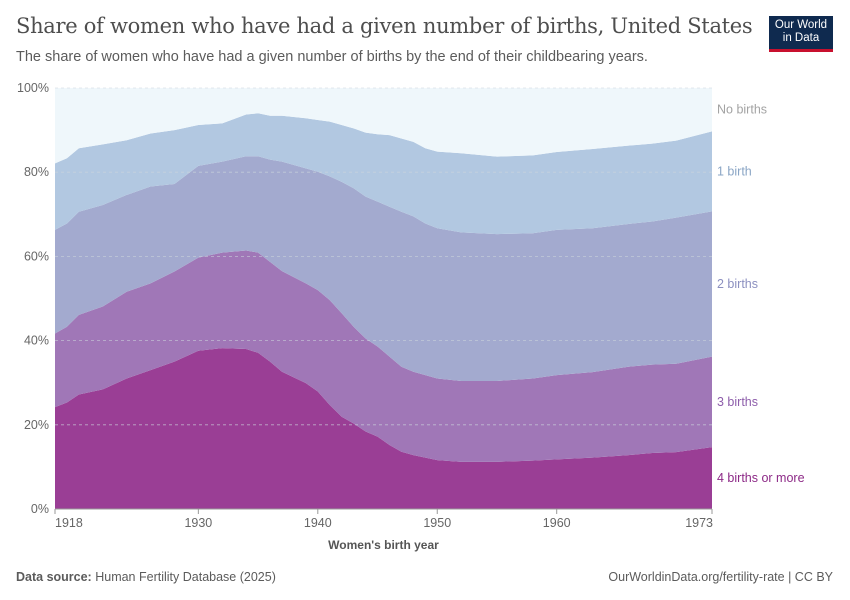  What do you see at coordinates (36, 425) in the screenshot?
I see `y-tick-label: 20%` at bounding box center [36, 425].